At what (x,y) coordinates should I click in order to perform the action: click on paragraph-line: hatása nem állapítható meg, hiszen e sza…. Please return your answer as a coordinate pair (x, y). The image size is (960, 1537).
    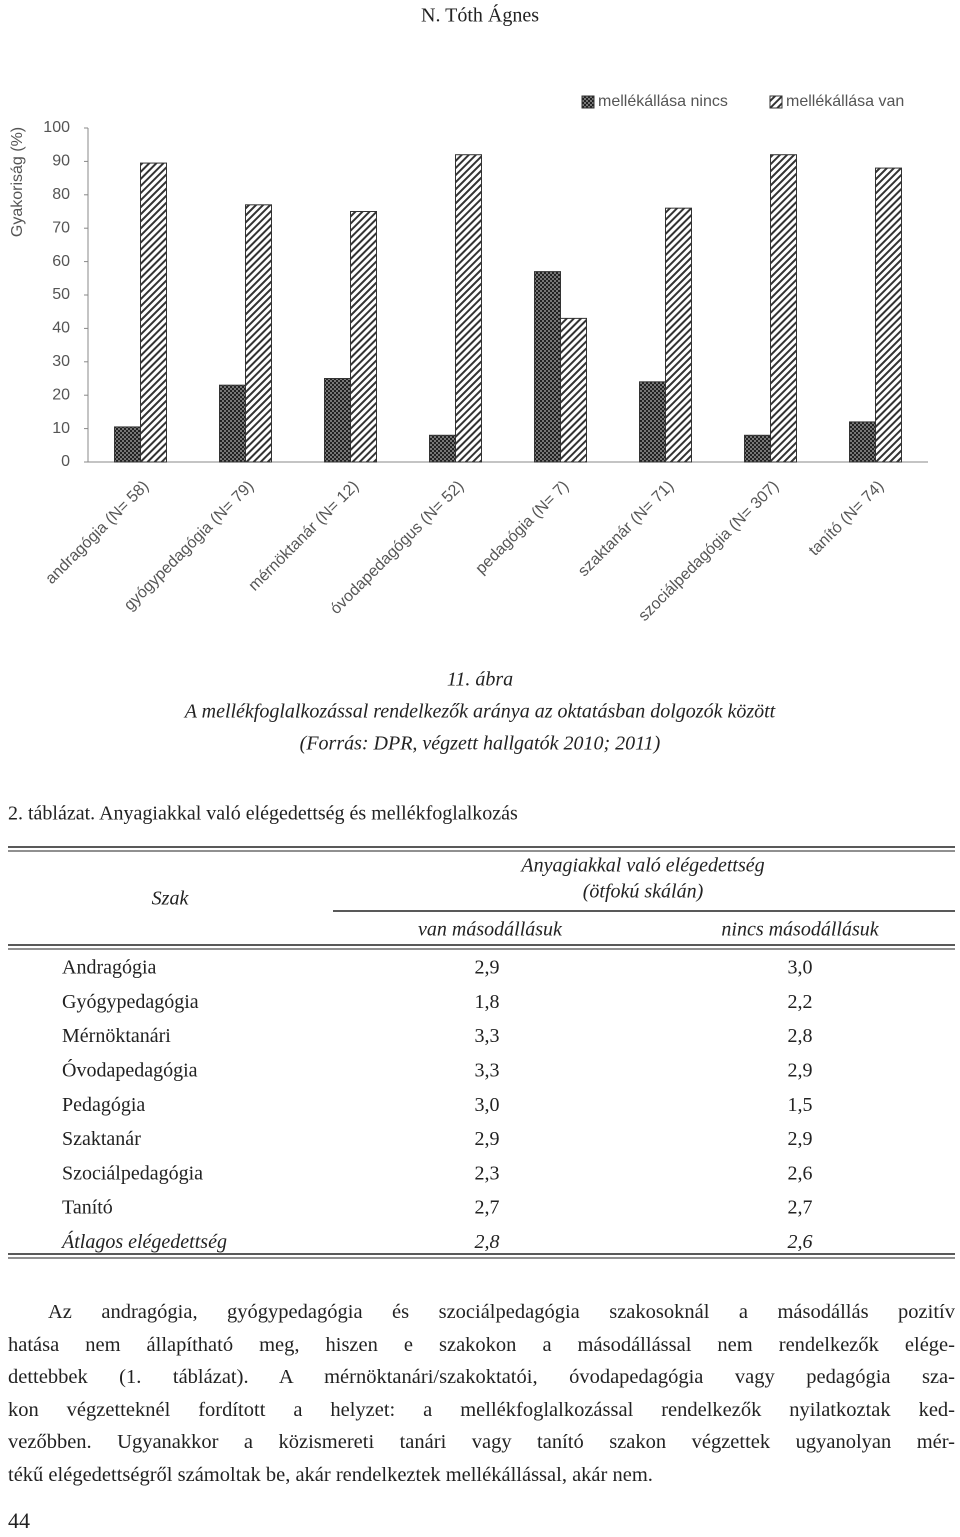
    Looking at the image, I should click on (481, 1344).